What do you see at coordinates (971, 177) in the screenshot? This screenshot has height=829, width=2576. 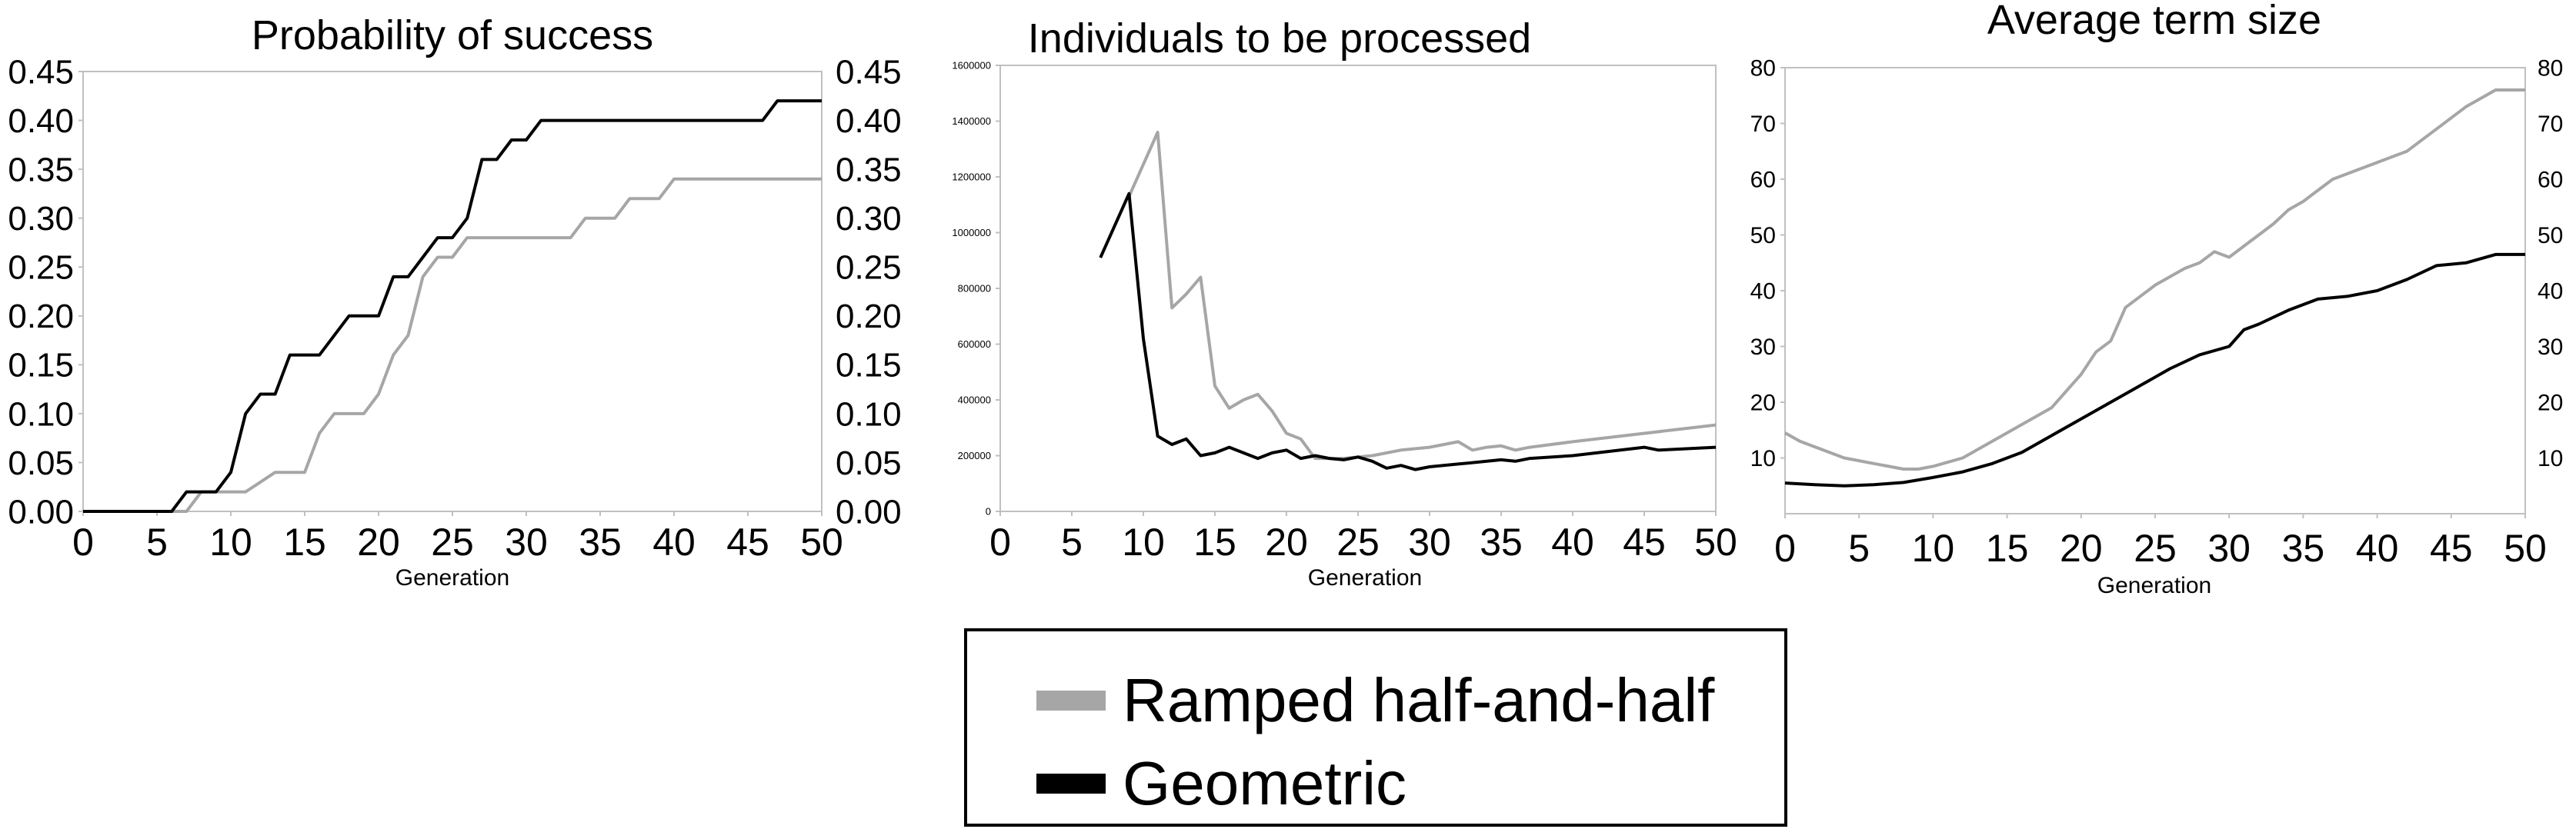 I see `y-tick-label: 1200000` at bounding box center [971, 177].